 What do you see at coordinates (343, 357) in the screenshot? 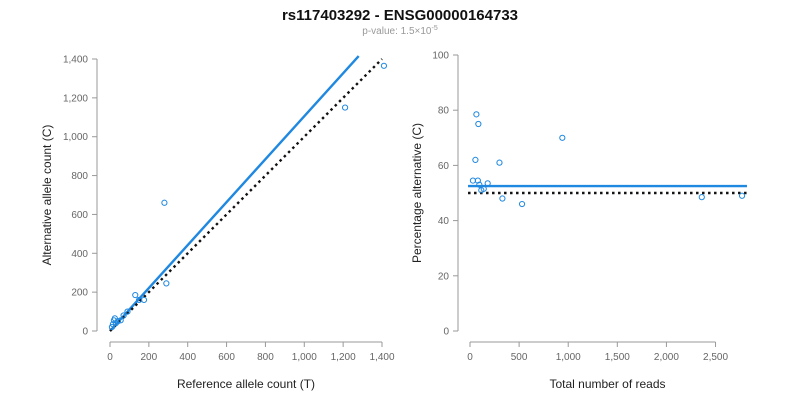
I see `x-tick-label: 1,200` at bounding box center [343, 357].